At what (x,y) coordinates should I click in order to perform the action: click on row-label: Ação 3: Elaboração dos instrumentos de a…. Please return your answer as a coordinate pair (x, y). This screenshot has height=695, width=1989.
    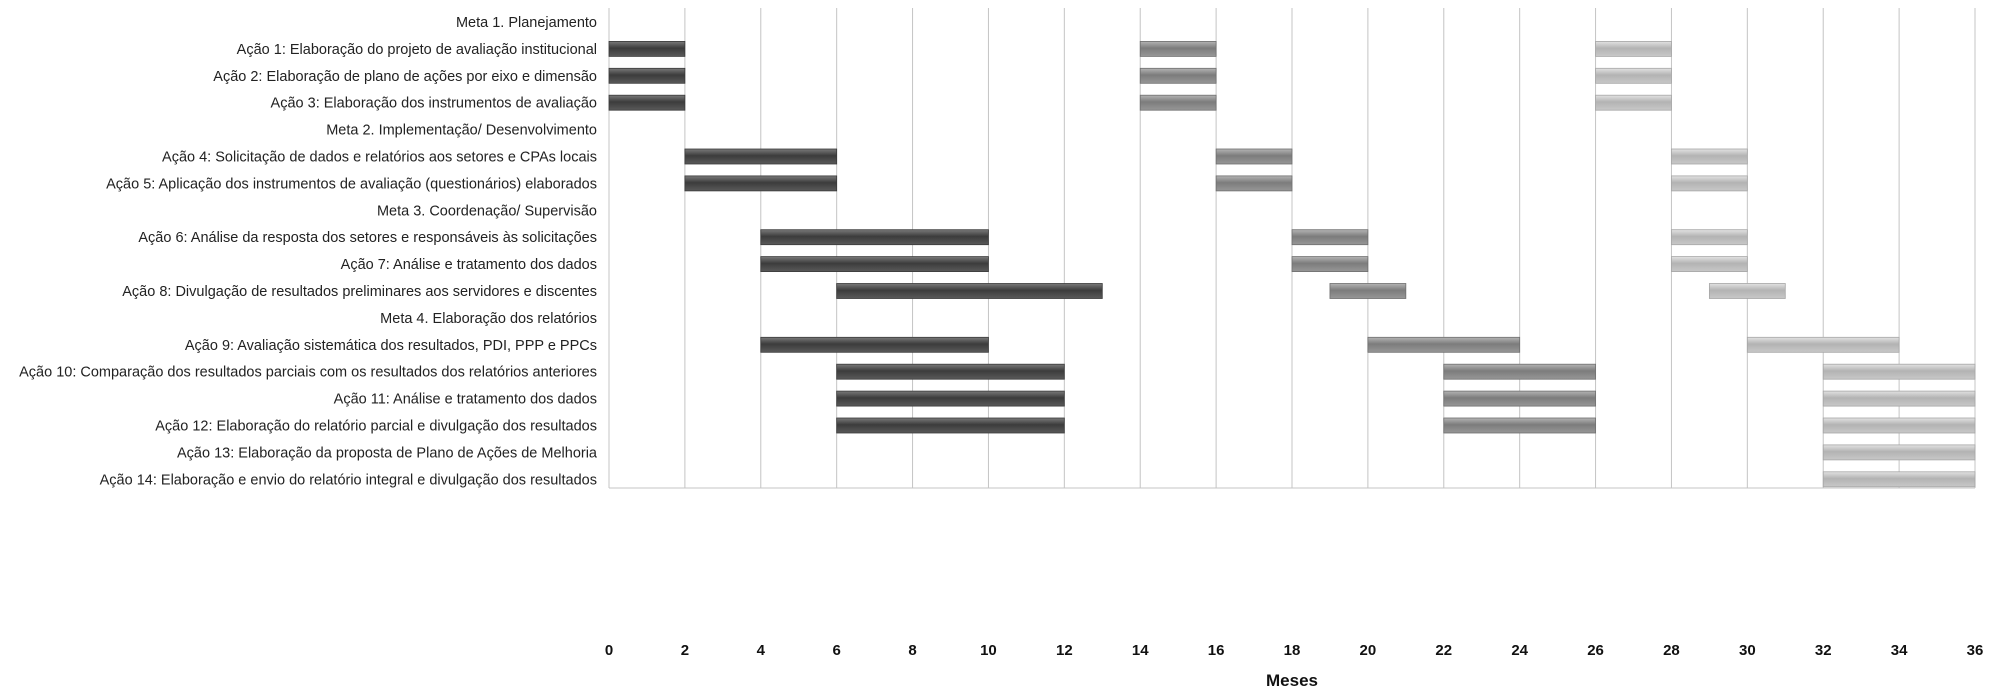
    Looking at the image, I should click on (434, 104).